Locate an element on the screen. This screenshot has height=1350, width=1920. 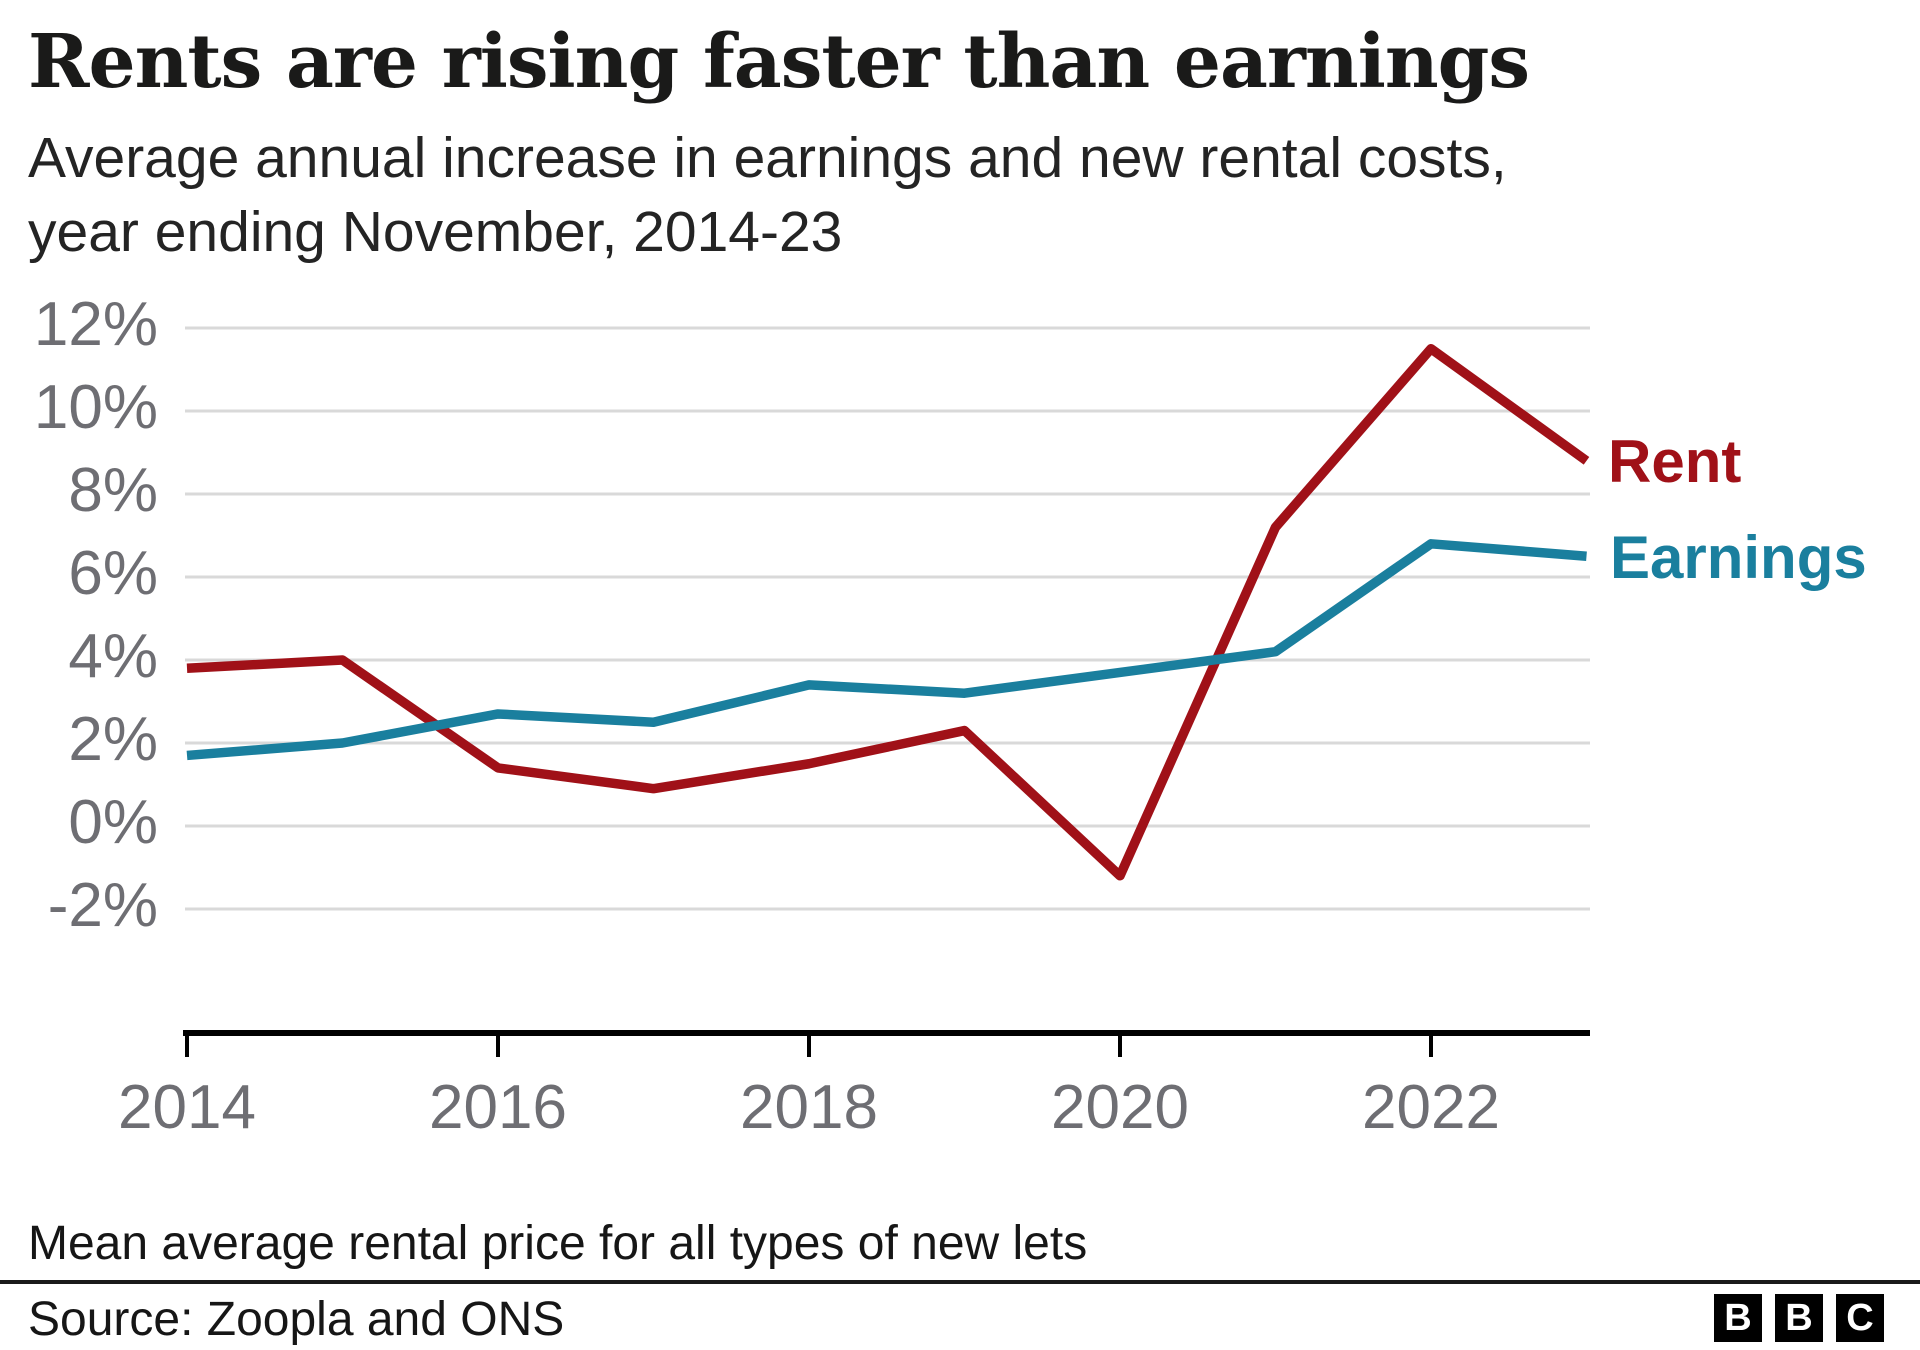
footer-divider is located at coordinates (960, 1282).